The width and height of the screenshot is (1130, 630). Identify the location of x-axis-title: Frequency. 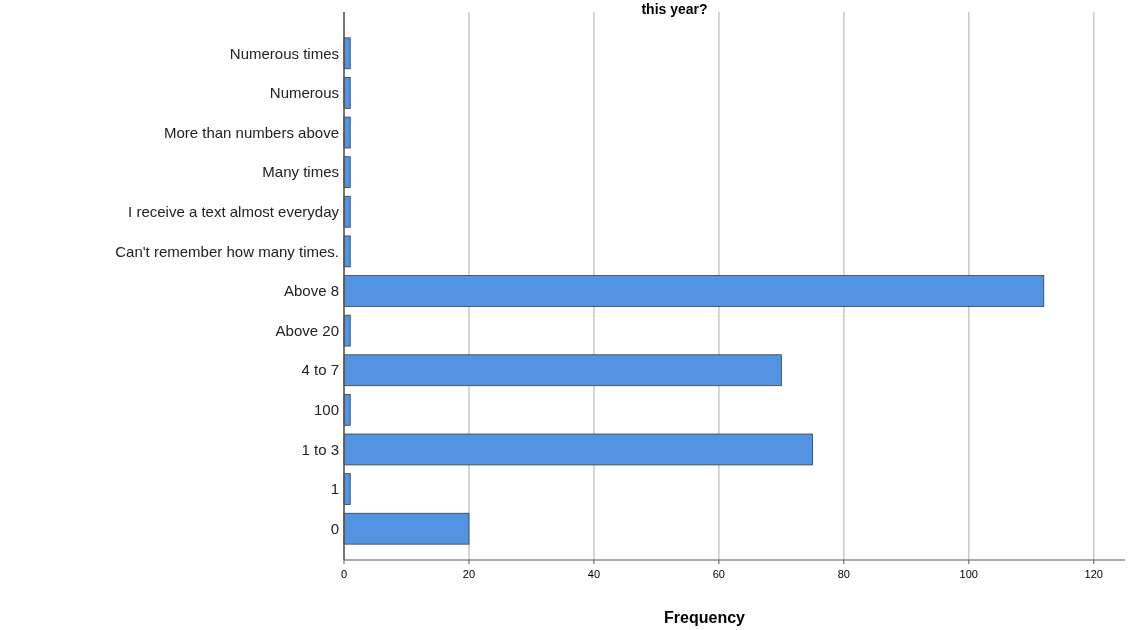
(705, 617).